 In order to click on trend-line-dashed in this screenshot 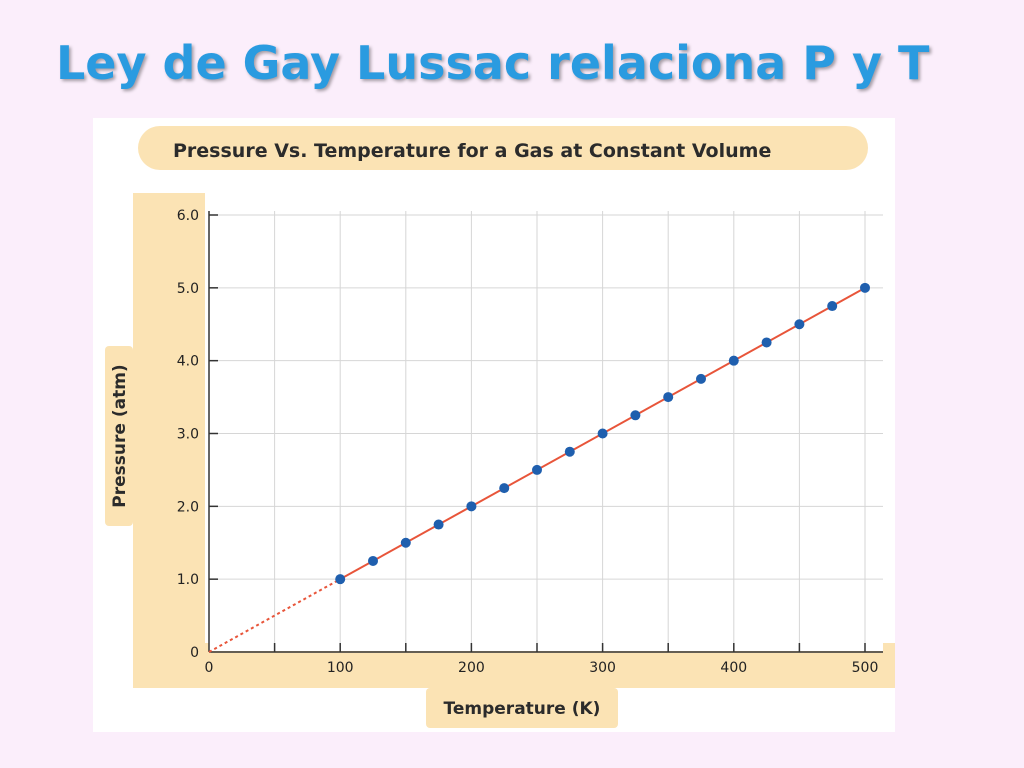, I will do `click(274, 615)`.